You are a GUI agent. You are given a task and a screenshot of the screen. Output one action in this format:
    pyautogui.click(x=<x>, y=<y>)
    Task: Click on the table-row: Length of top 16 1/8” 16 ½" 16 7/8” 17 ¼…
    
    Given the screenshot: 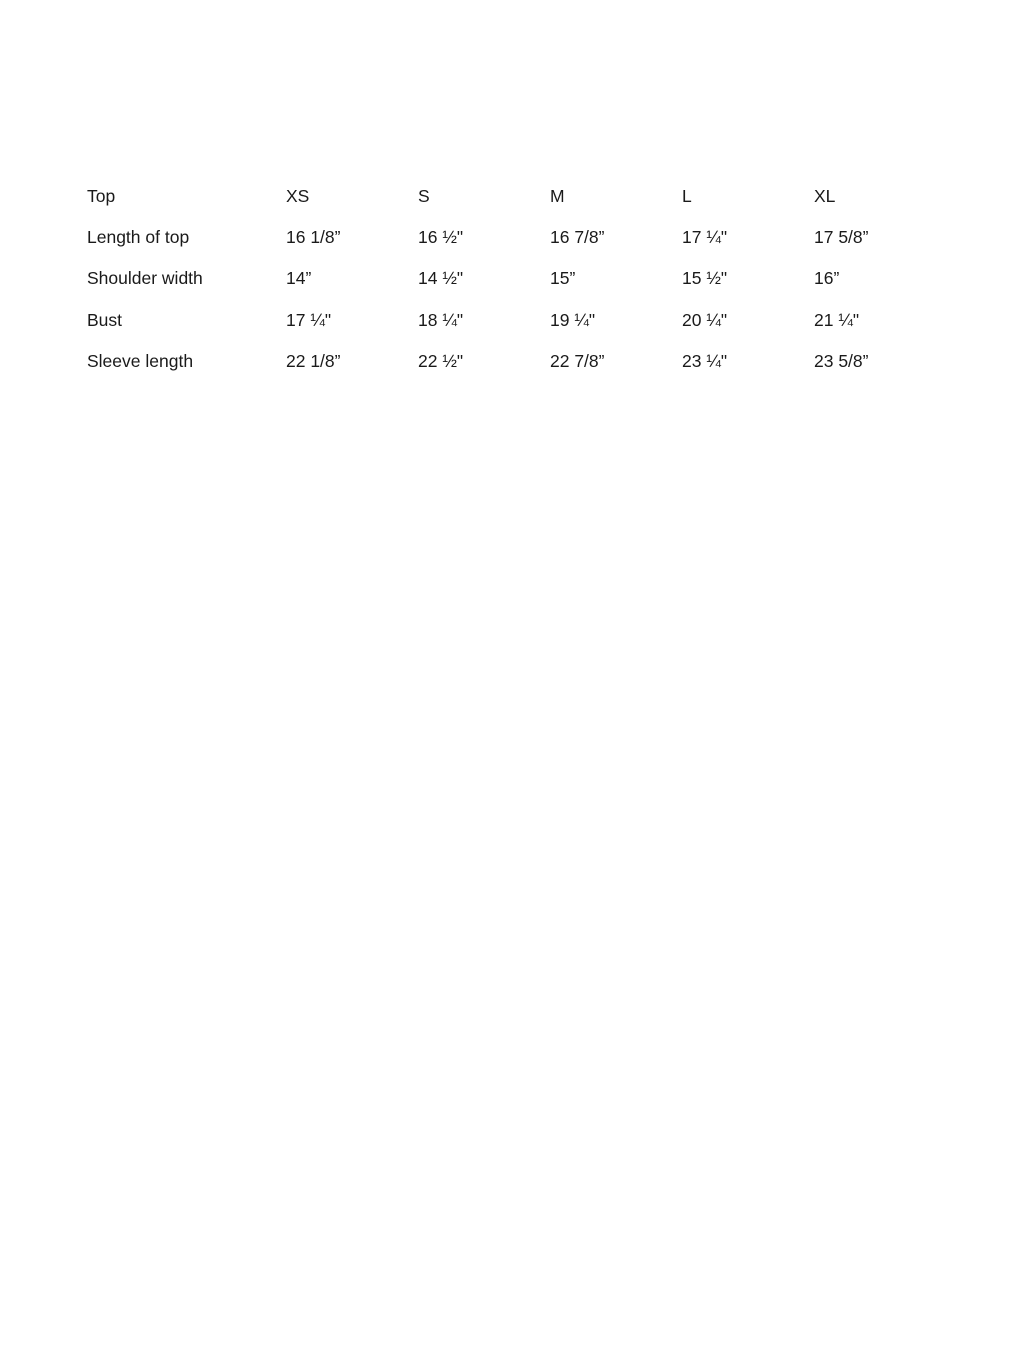 What is the action you would take?
    pyautogui.click(x=512, y=237)
    